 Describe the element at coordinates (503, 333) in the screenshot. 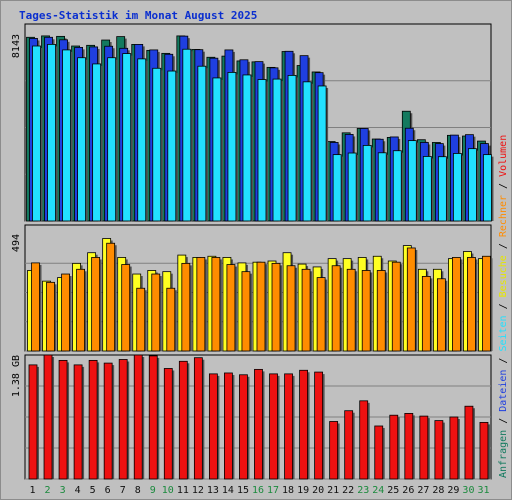

I see `legend-part-4: Seiten` at that location.